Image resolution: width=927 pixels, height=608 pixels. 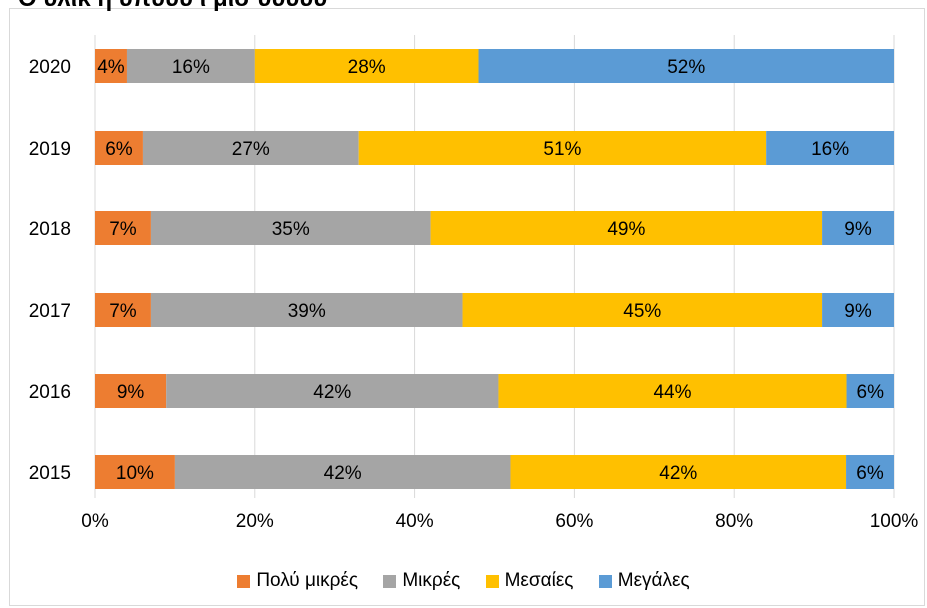 I want to click on legend-label: Μεσαίες, so click(x=539, y=580).